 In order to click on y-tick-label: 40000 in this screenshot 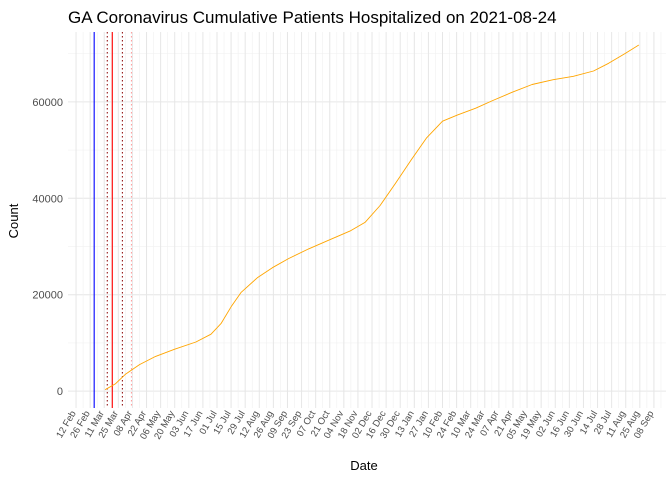, I will do `click(47, 199)`.